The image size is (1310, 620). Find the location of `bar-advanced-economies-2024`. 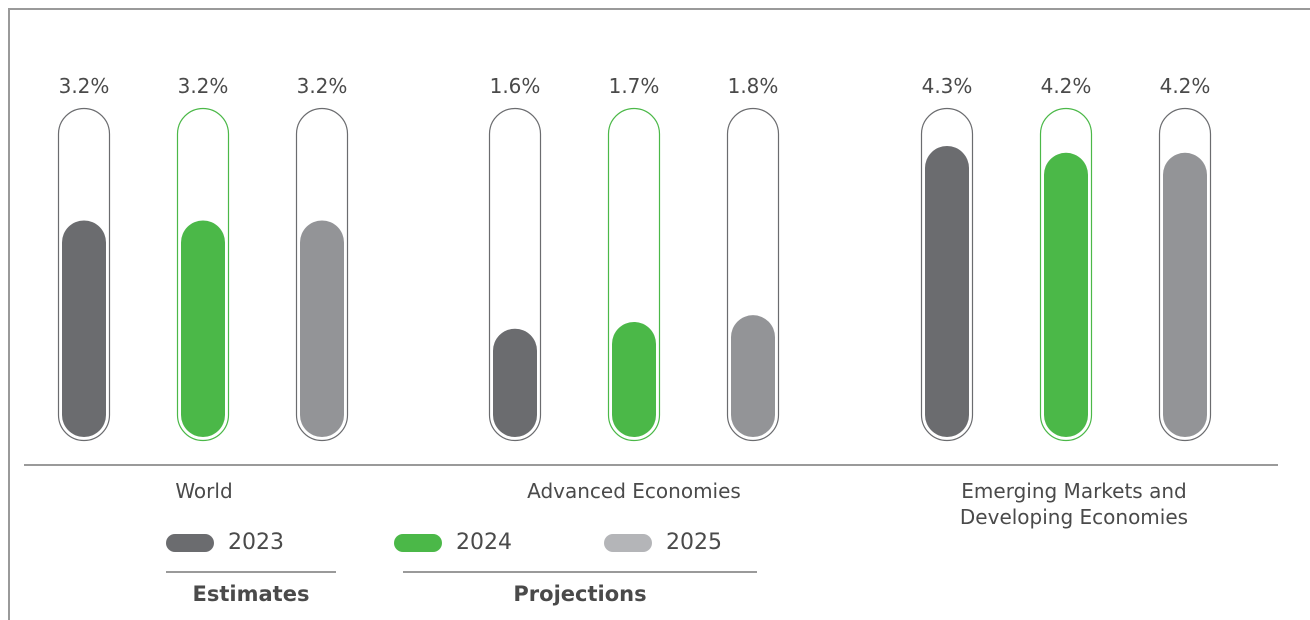

bar-advanced-economies-2024 is located at coordinates (634, 379).